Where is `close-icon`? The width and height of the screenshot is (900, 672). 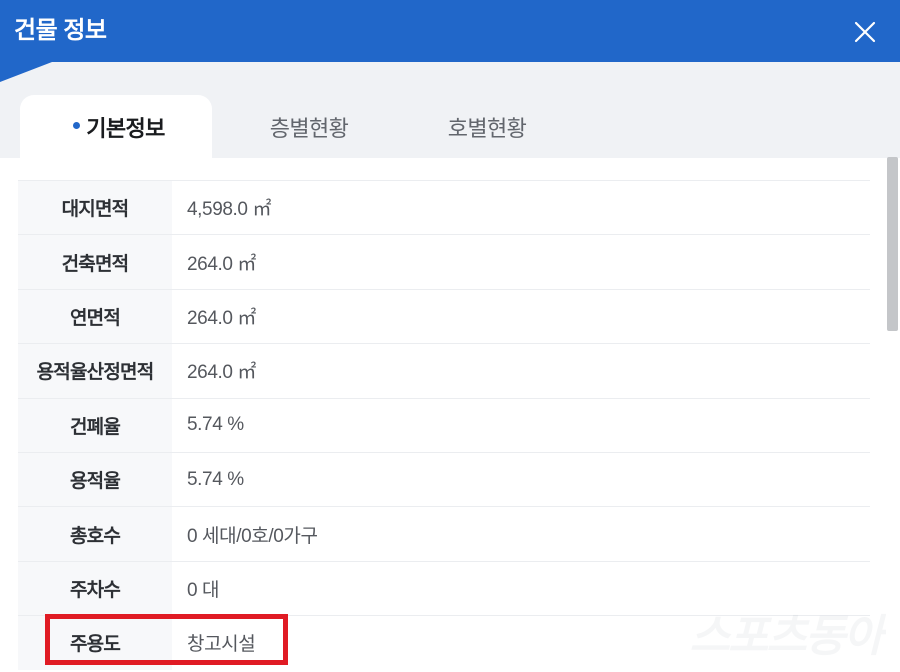 close-icon is located at coordinates (865, 32).